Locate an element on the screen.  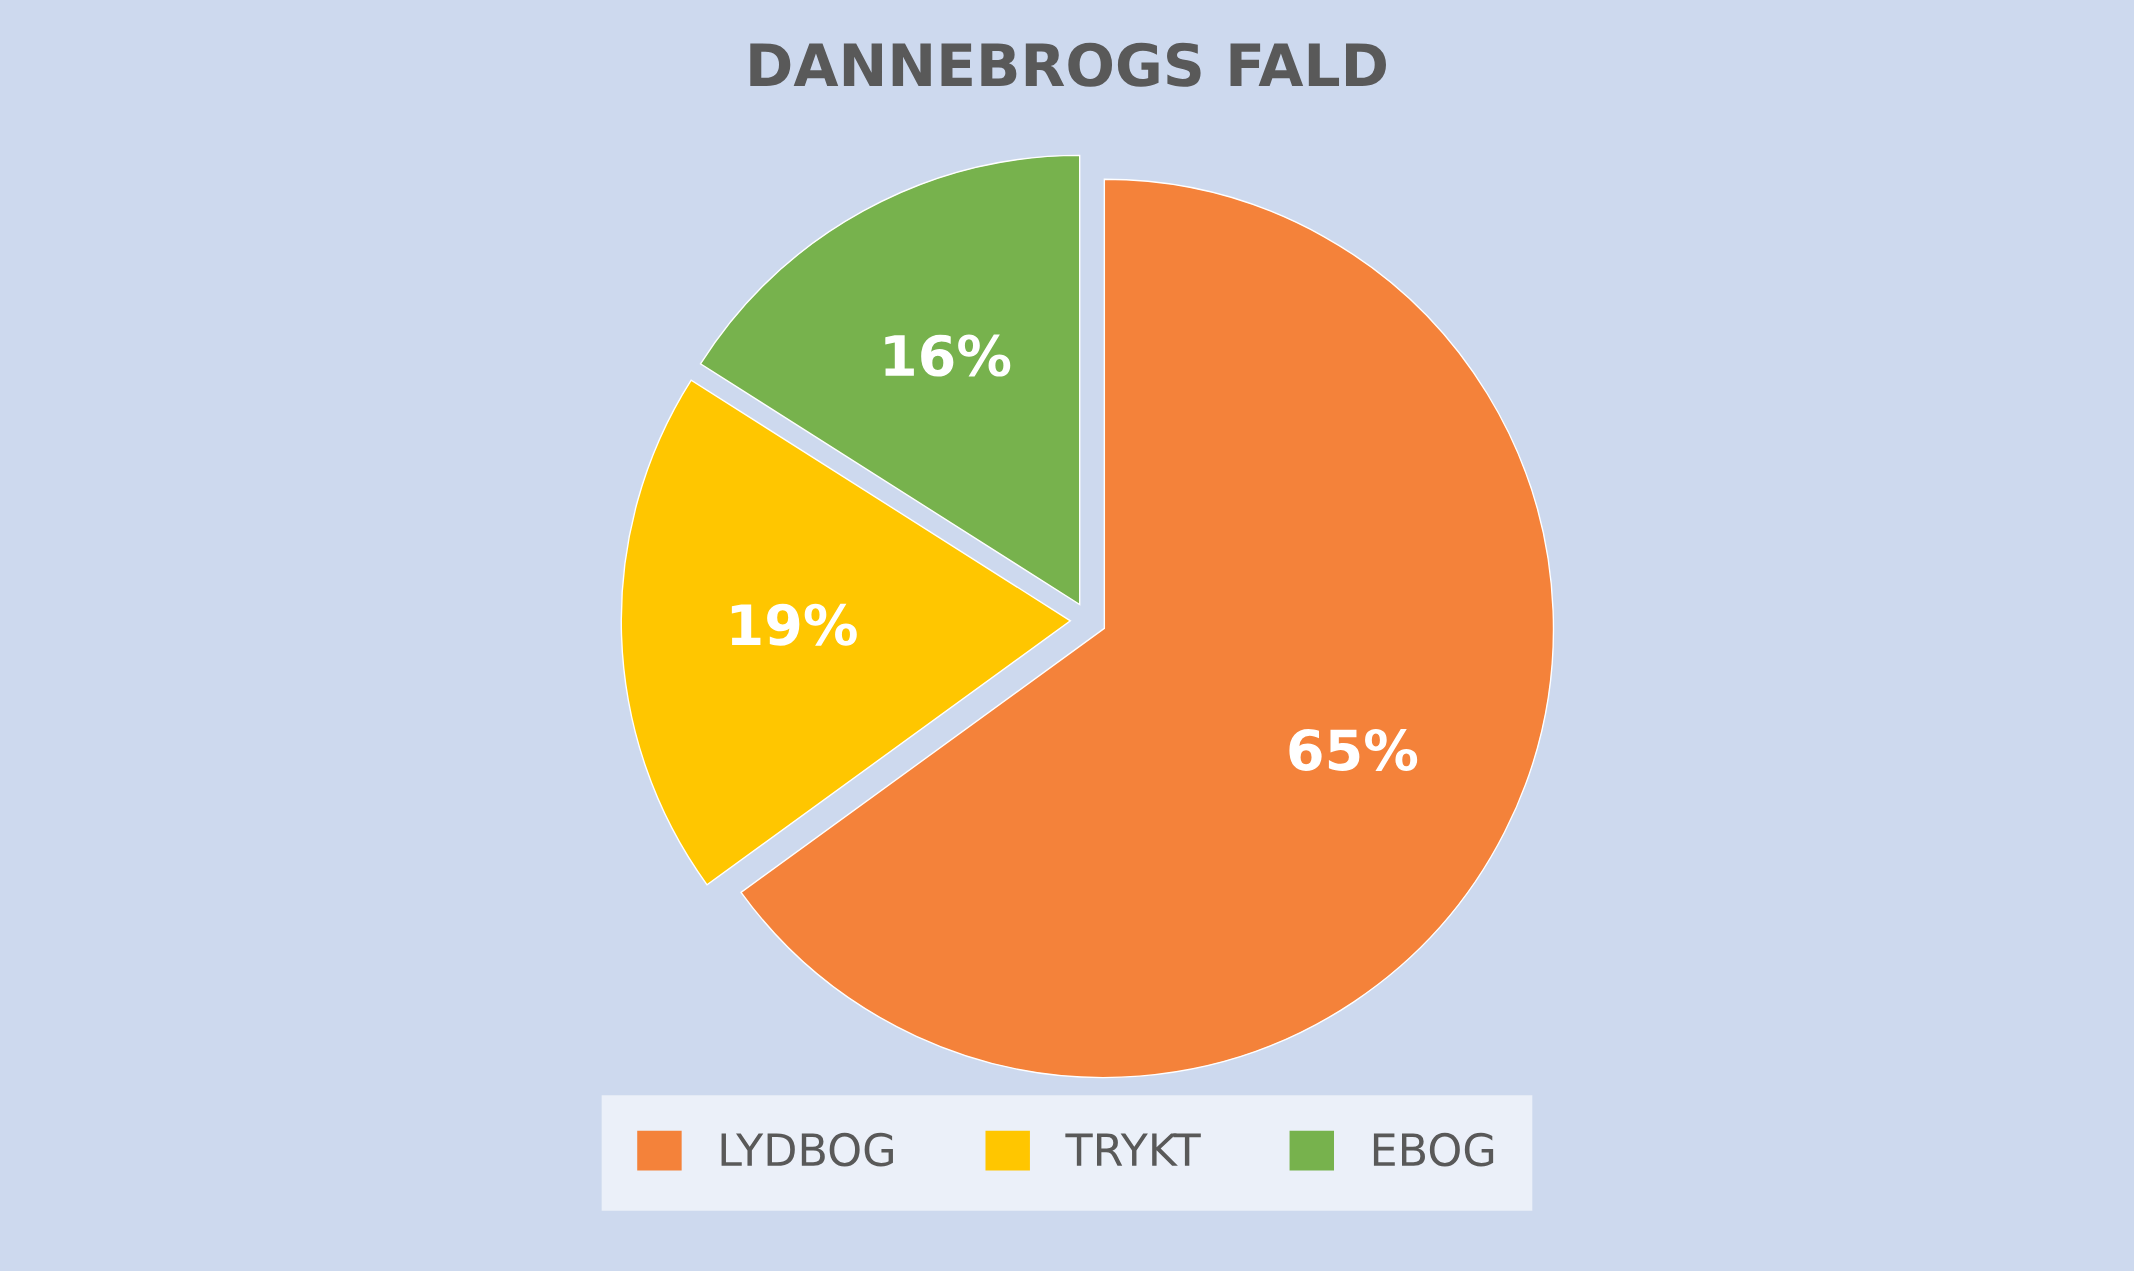
data-label: 65% is located at coordinates (1353, 749).